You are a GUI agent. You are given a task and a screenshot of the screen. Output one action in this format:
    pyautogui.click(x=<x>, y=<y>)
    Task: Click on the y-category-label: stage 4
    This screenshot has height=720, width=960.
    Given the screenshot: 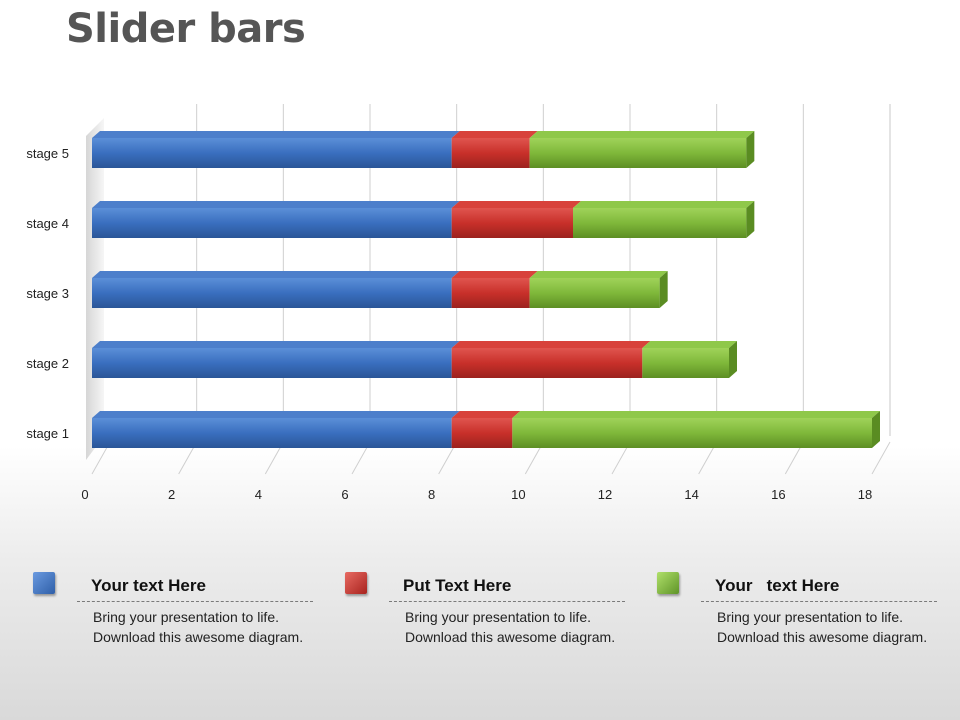 What is the action you would take?
    pyautogui.click(x=47, y=223)
    